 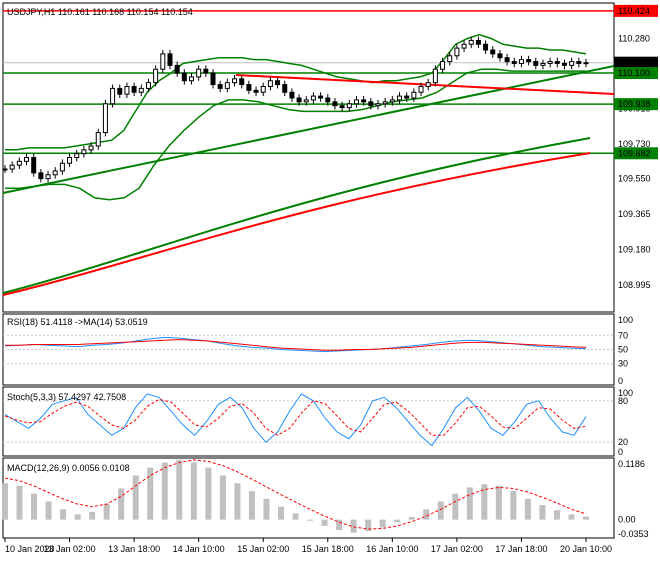 What do you see at coordinates (623, 335) in the screenshot?
I see `tick-label-1-1: 70` at bounding box center [623, 335].